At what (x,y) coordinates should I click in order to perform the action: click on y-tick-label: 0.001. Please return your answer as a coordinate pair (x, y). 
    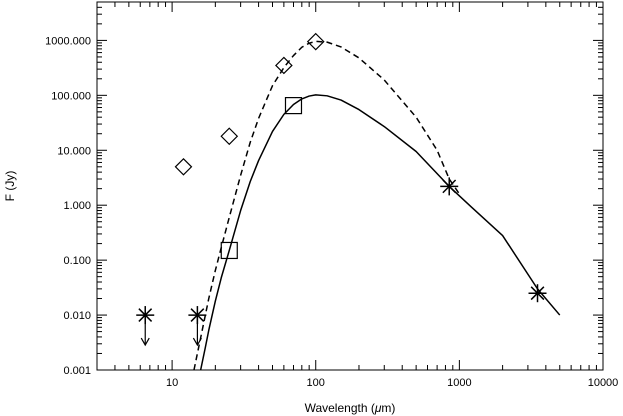
    Looking at the image, I should click on (77, 371).